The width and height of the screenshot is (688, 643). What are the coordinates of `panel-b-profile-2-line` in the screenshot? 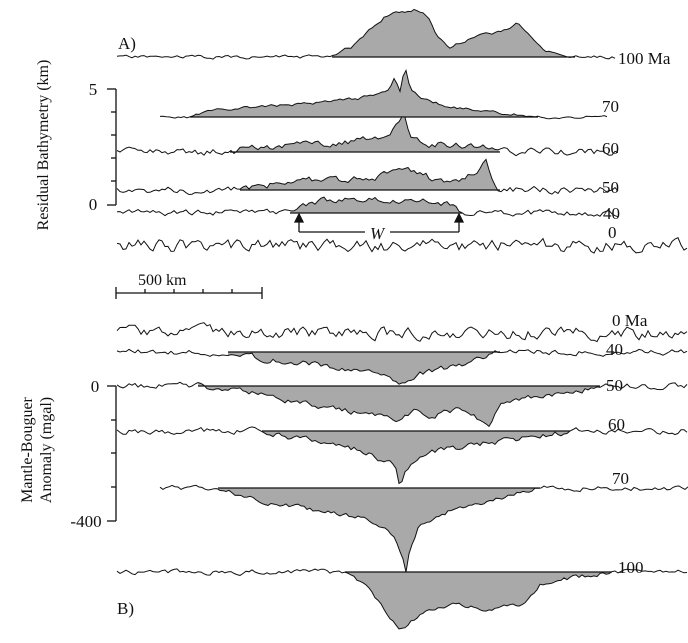 It's located at (402, 404).